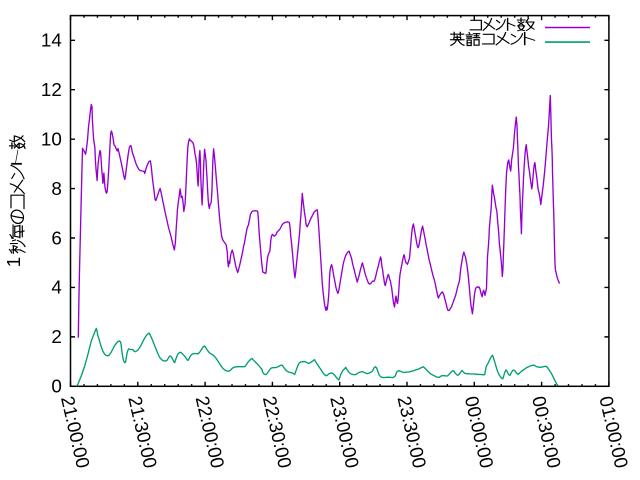 Image resolution: width=640 pixels, height=480 pixels. Describe the element at coordinates (56, 386) in the screenshot. I see `svg-text: 0` at that location.